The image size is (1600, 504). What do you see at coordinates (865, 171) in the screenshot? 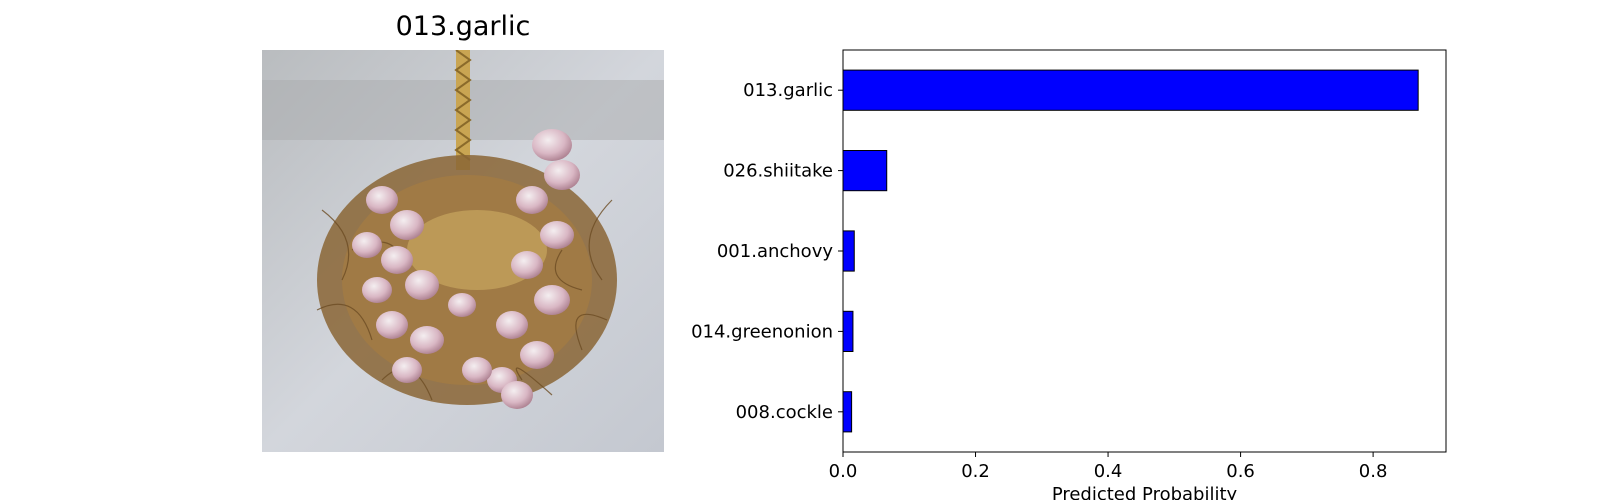
I see `bar-026.shiitake` at bounding box center [865, 171].